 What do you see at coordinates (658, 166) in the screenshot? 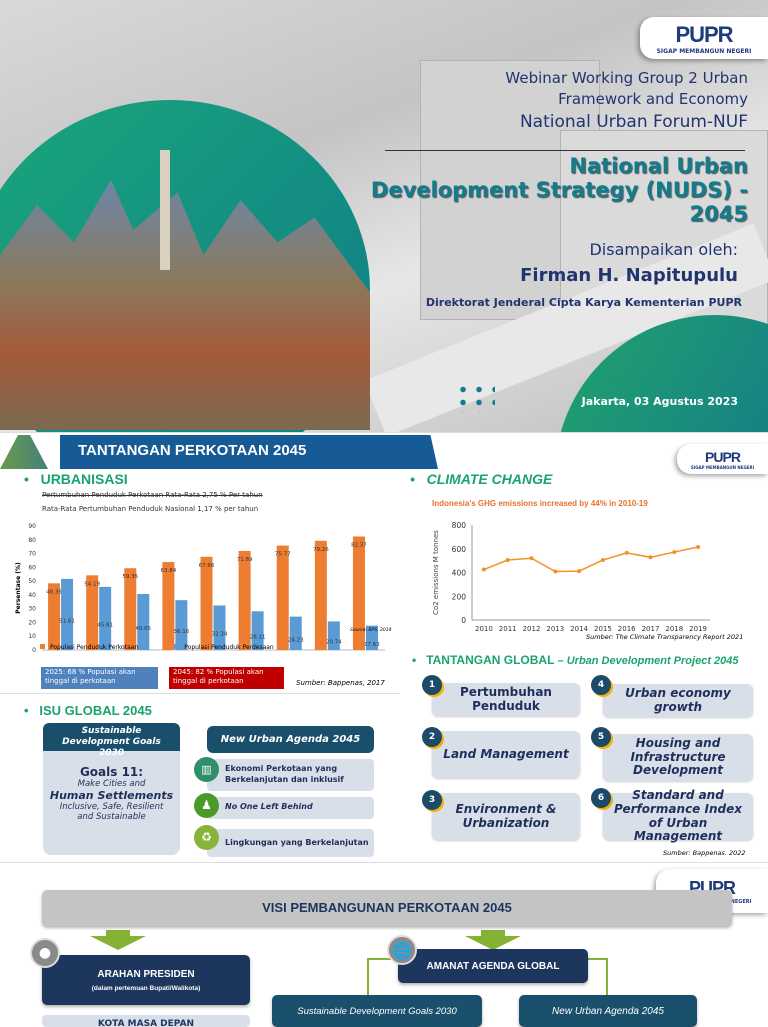
I see `title-line-1: National Urban` at bounding box center [658, 166].